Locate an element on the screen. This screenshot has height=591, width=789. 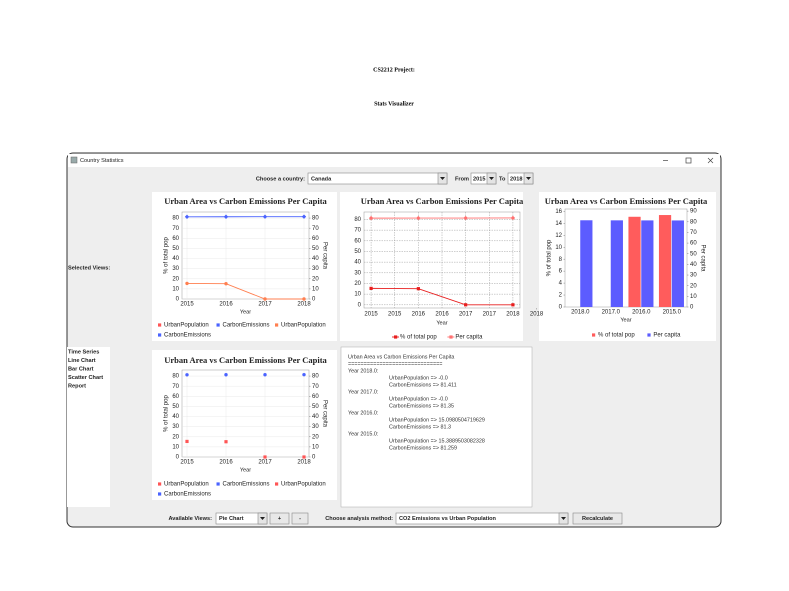
view-item: Scatter Chart is located at coordinates (85, 378).